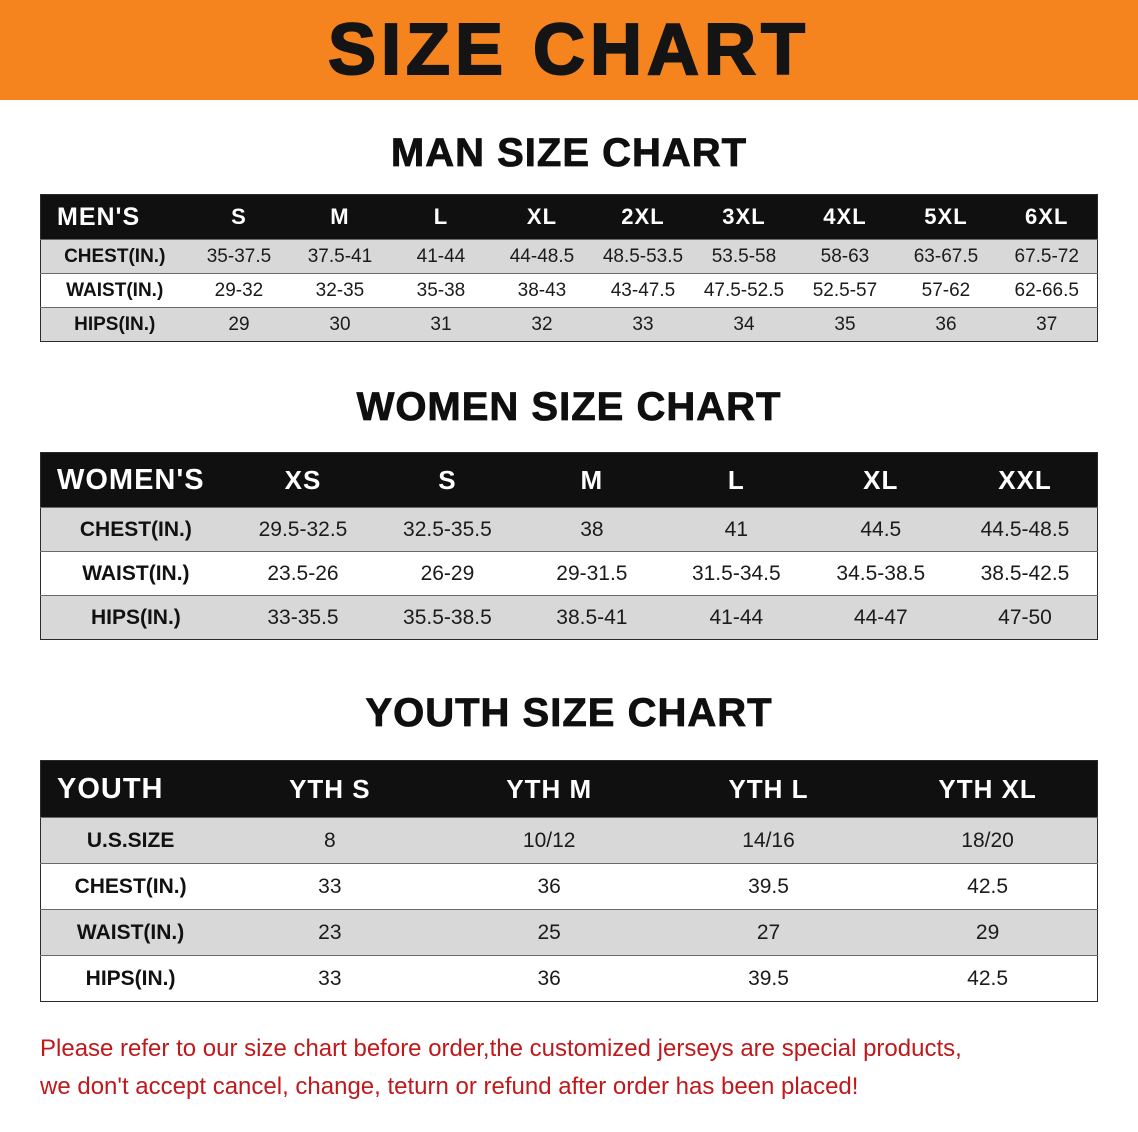  What do you see at coordinates (542, 256) in the screenshot?
I see `size-value: 44-48.5` at bounding box center [542, 256].